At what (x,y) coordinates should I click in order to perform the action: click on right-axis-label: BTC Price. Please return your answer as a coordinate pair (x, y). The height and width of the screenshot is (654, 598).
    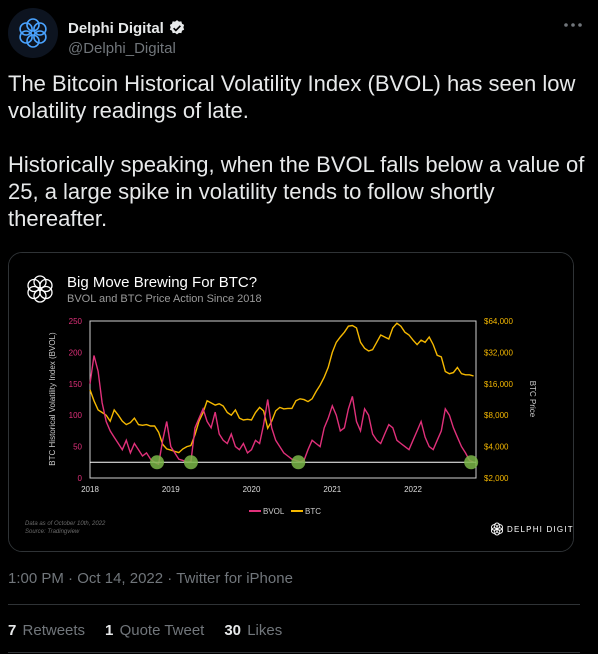
    Looking at the image, I should click on (532, 399).